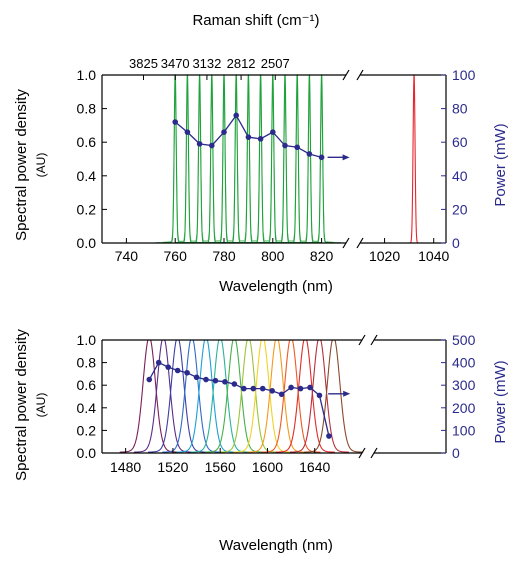 The width and height of the screenshot is (522, 567). I want to click on top-x-tick-label: 740, so click(127, 256).